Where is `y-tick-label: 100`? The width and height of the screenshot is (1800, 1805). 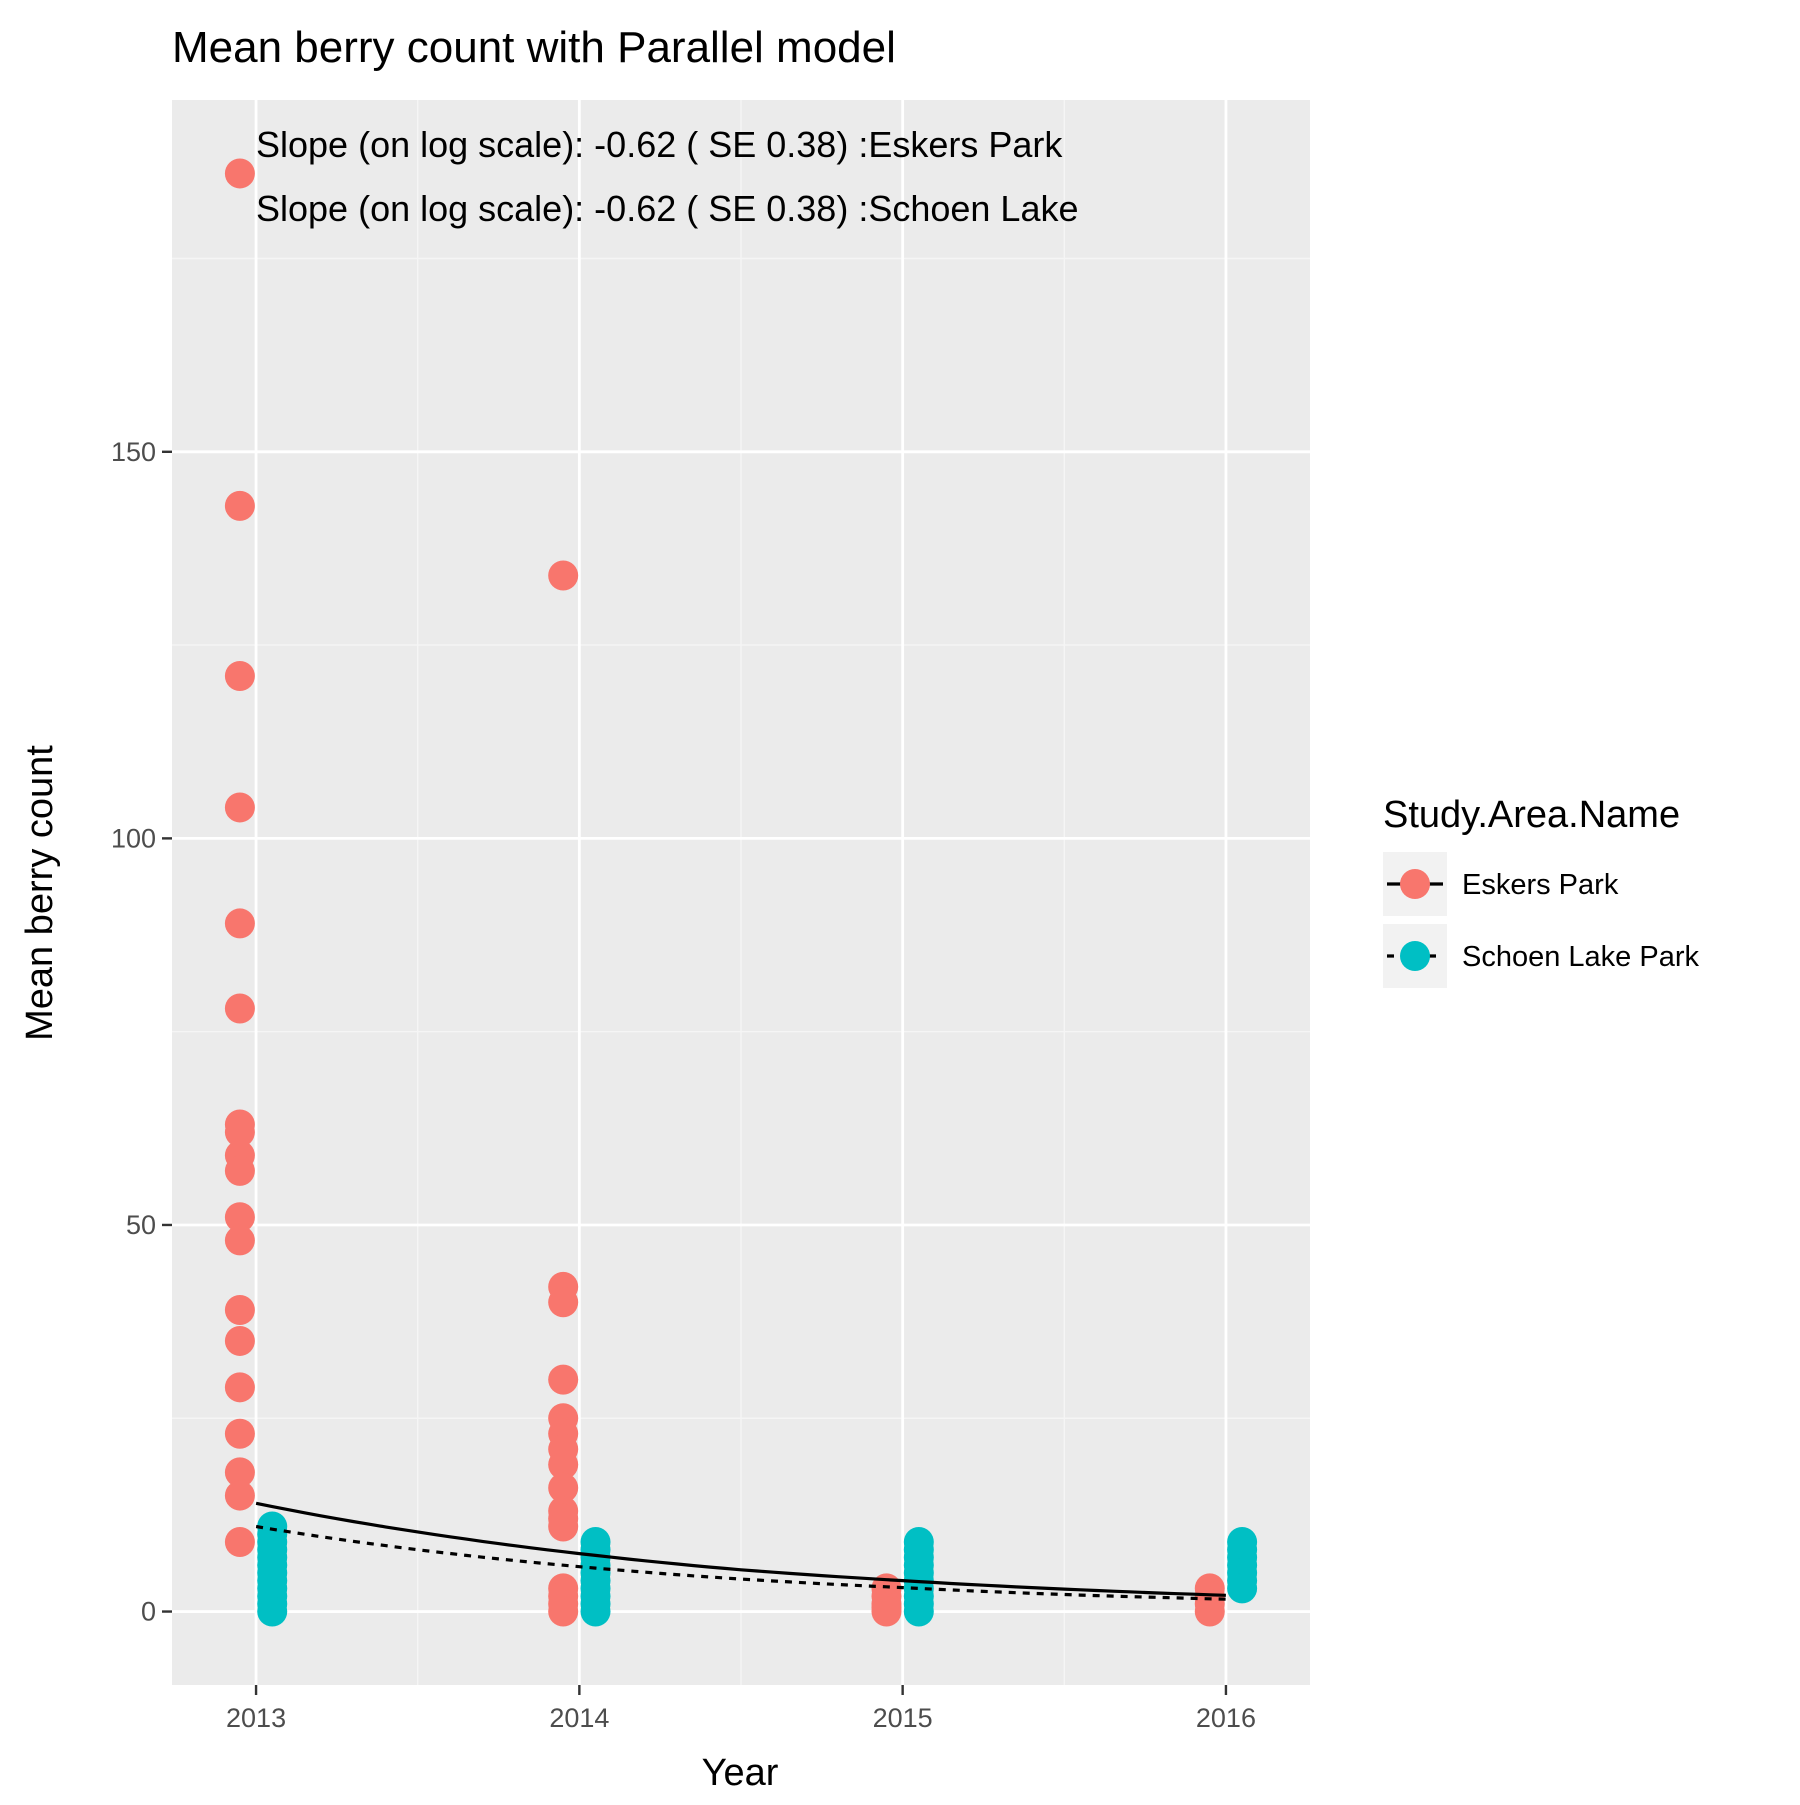 y-tick-label: 100 is located at coordinates (133, 838).